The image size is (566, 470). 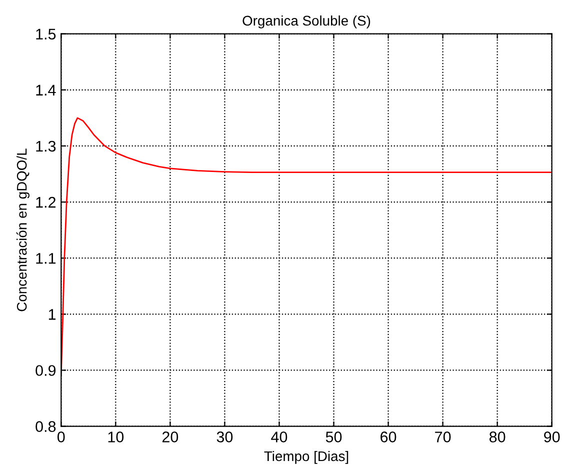 What do you see at coordinates (61, 437) in the screenshot?
I see `x-tick-label: 0` at bounding box center [61, 437].